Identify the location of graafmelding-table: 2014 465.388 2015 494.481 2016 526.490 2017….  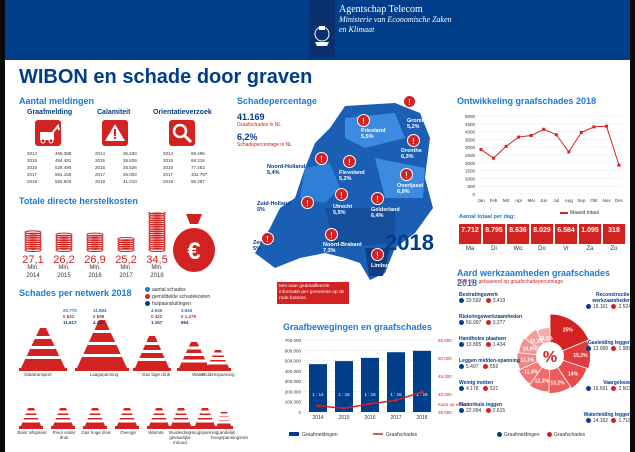
(49, 167).